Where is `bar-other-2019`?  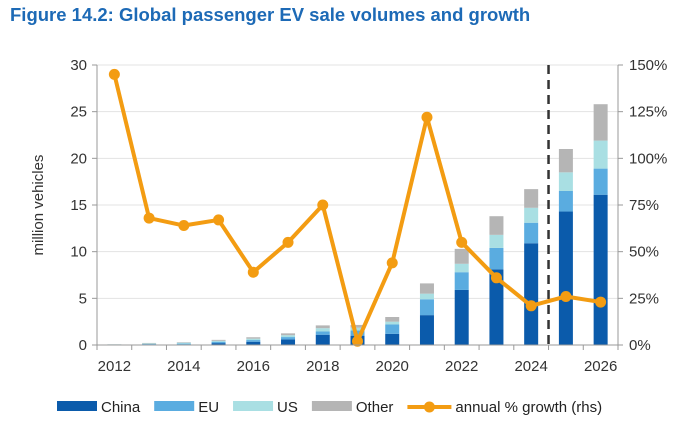 bar-other-2019 is located at coordinates (357, 326).